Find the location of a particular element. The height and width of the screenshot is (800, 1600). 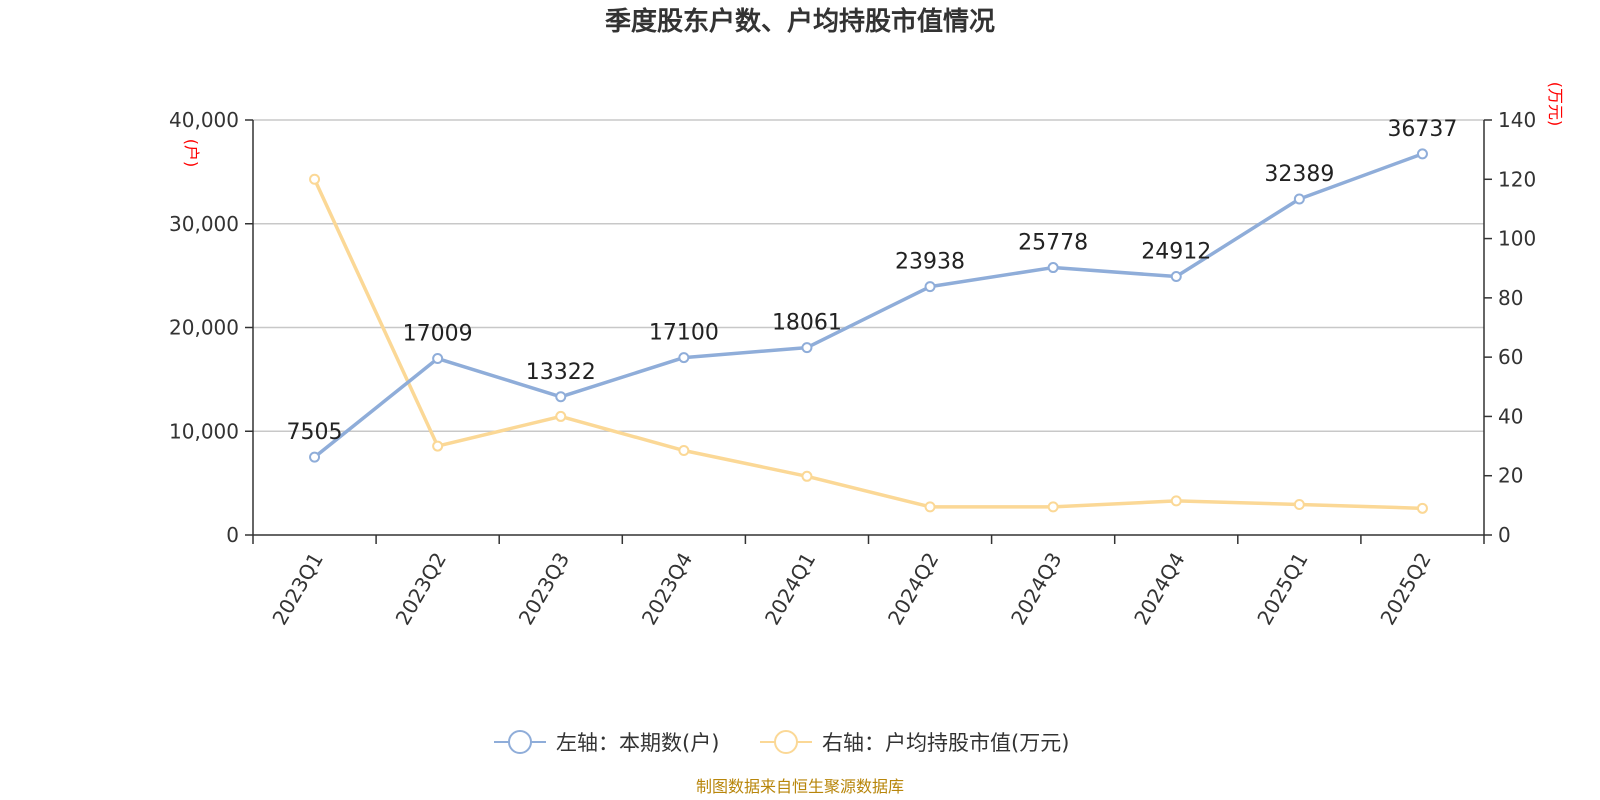

x-tick-label: 2024Q1 is located at coordinates (790, 588).